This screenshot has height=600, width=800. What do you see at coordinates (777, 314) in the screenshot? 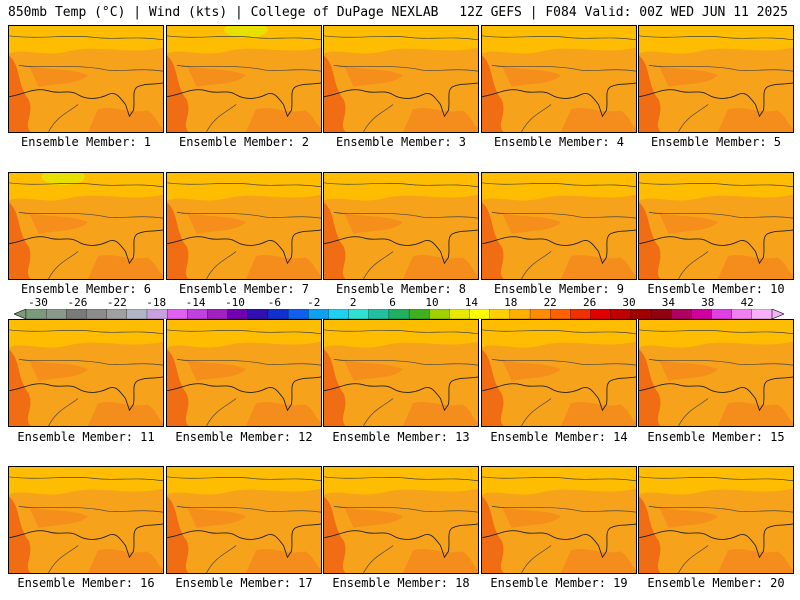
I see `colorbar-high-arrow` at bounding box center [777, 314].